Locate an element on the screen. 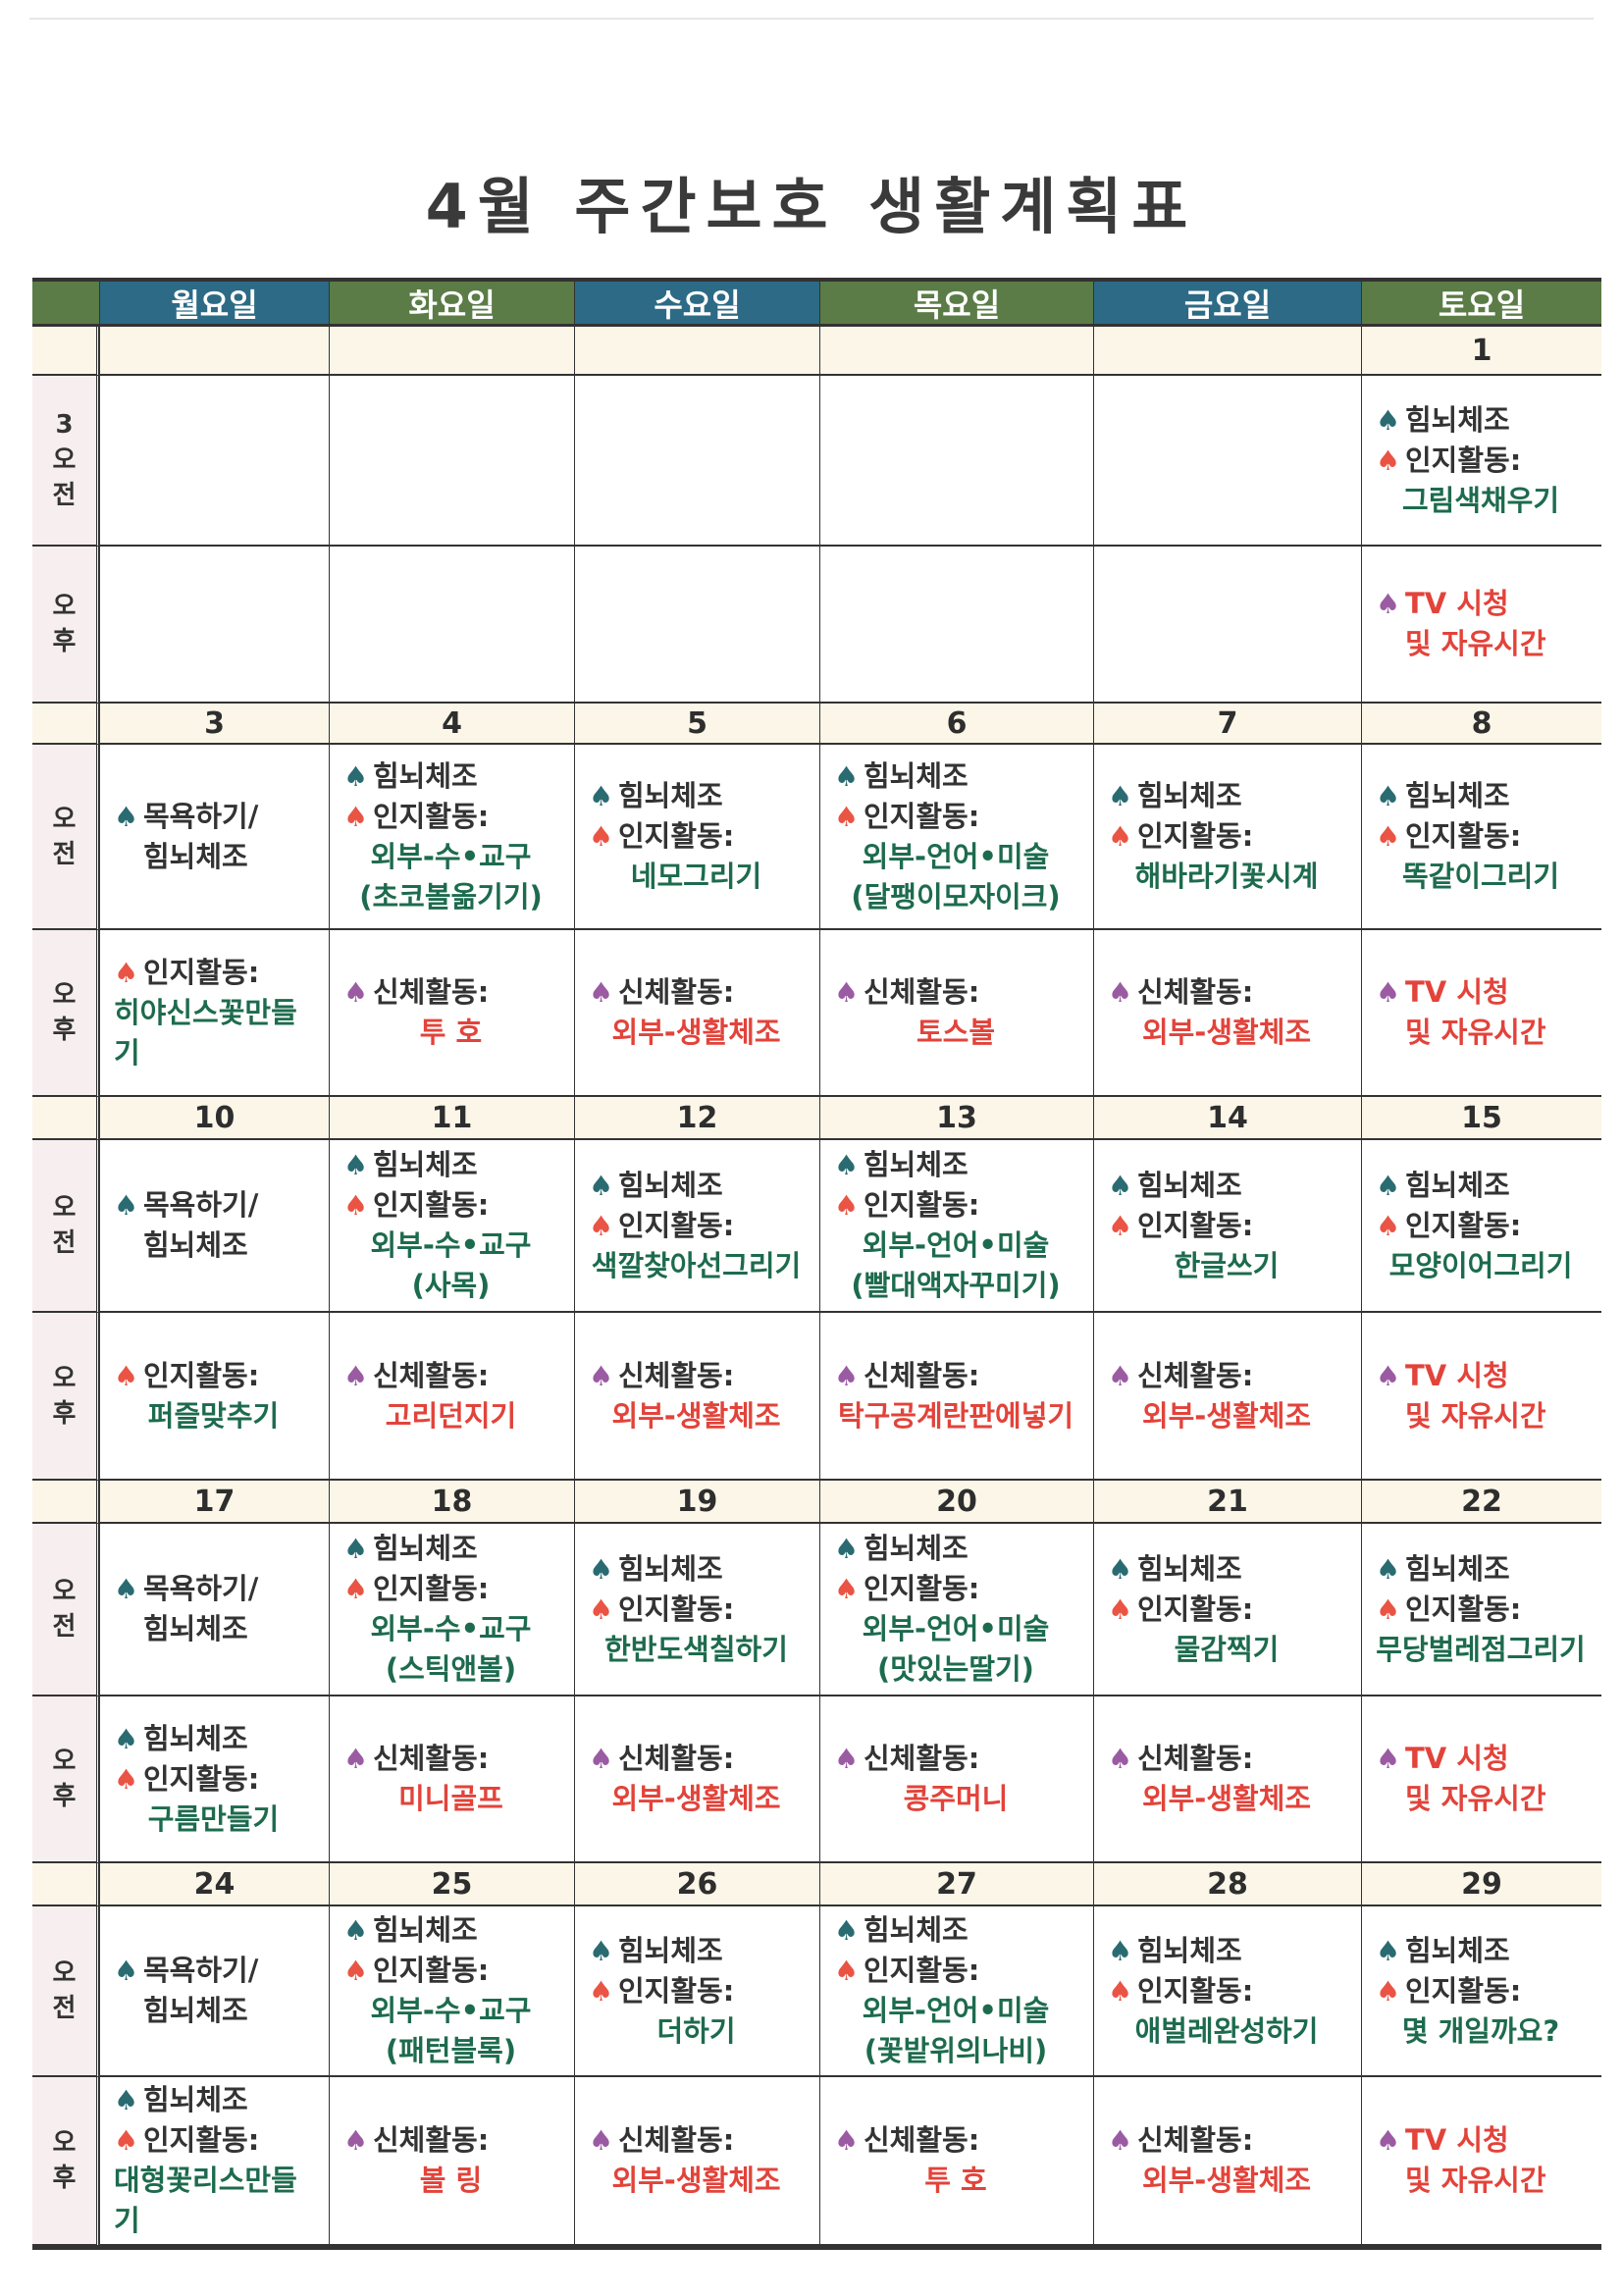 The image size is (1623, 2296). date-number: 1 is located at coordinates (1481, 351).